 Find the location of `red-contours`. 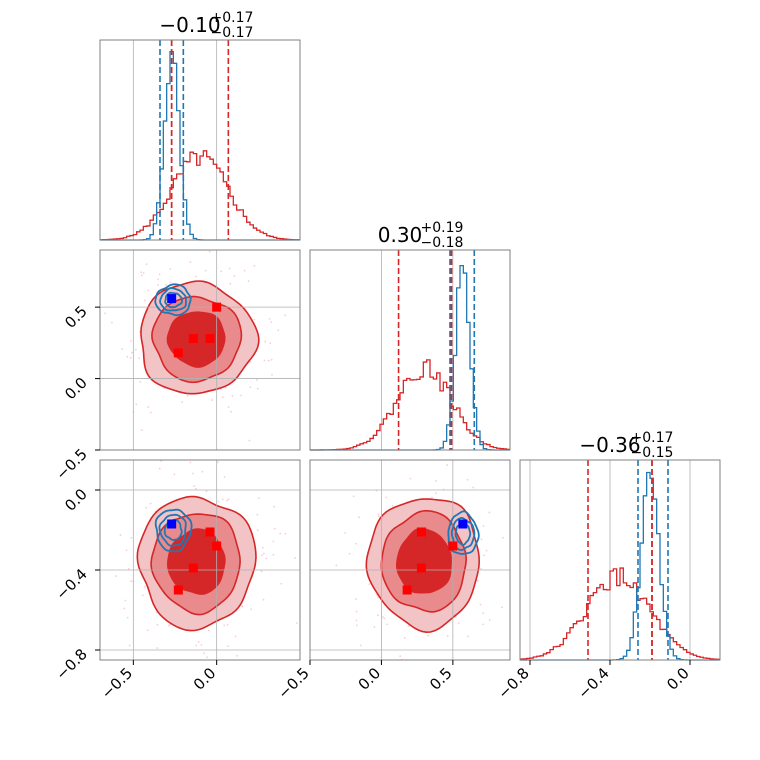

red-contours is located at coordinates (200, 337).